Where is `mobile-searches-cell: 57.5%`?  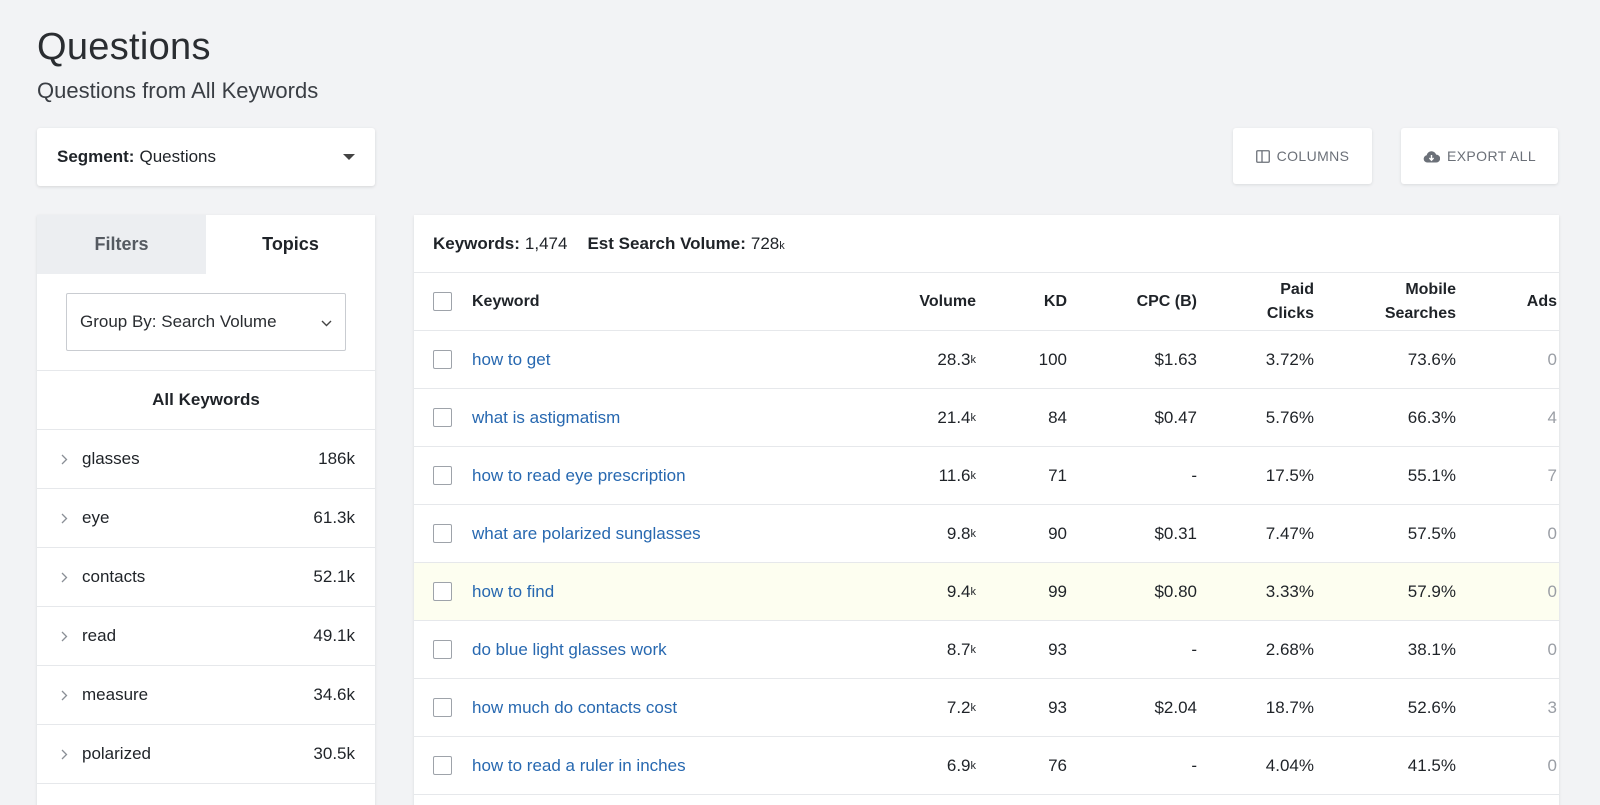 mobile-searches-cell: 57.5% is located at coordinates (1431, 533).